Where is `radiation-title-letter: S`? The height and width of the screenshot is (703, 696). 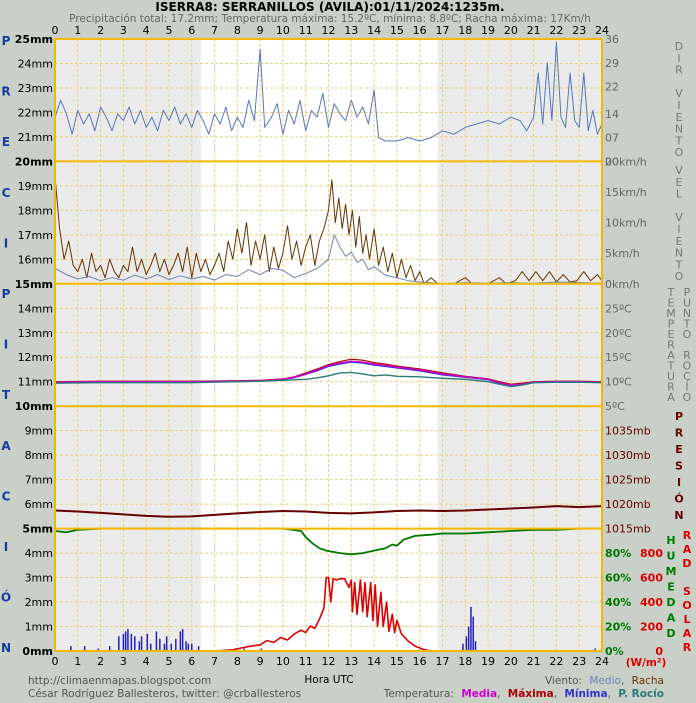
radiation-title-letter: S is located at coordinates (687, 591).